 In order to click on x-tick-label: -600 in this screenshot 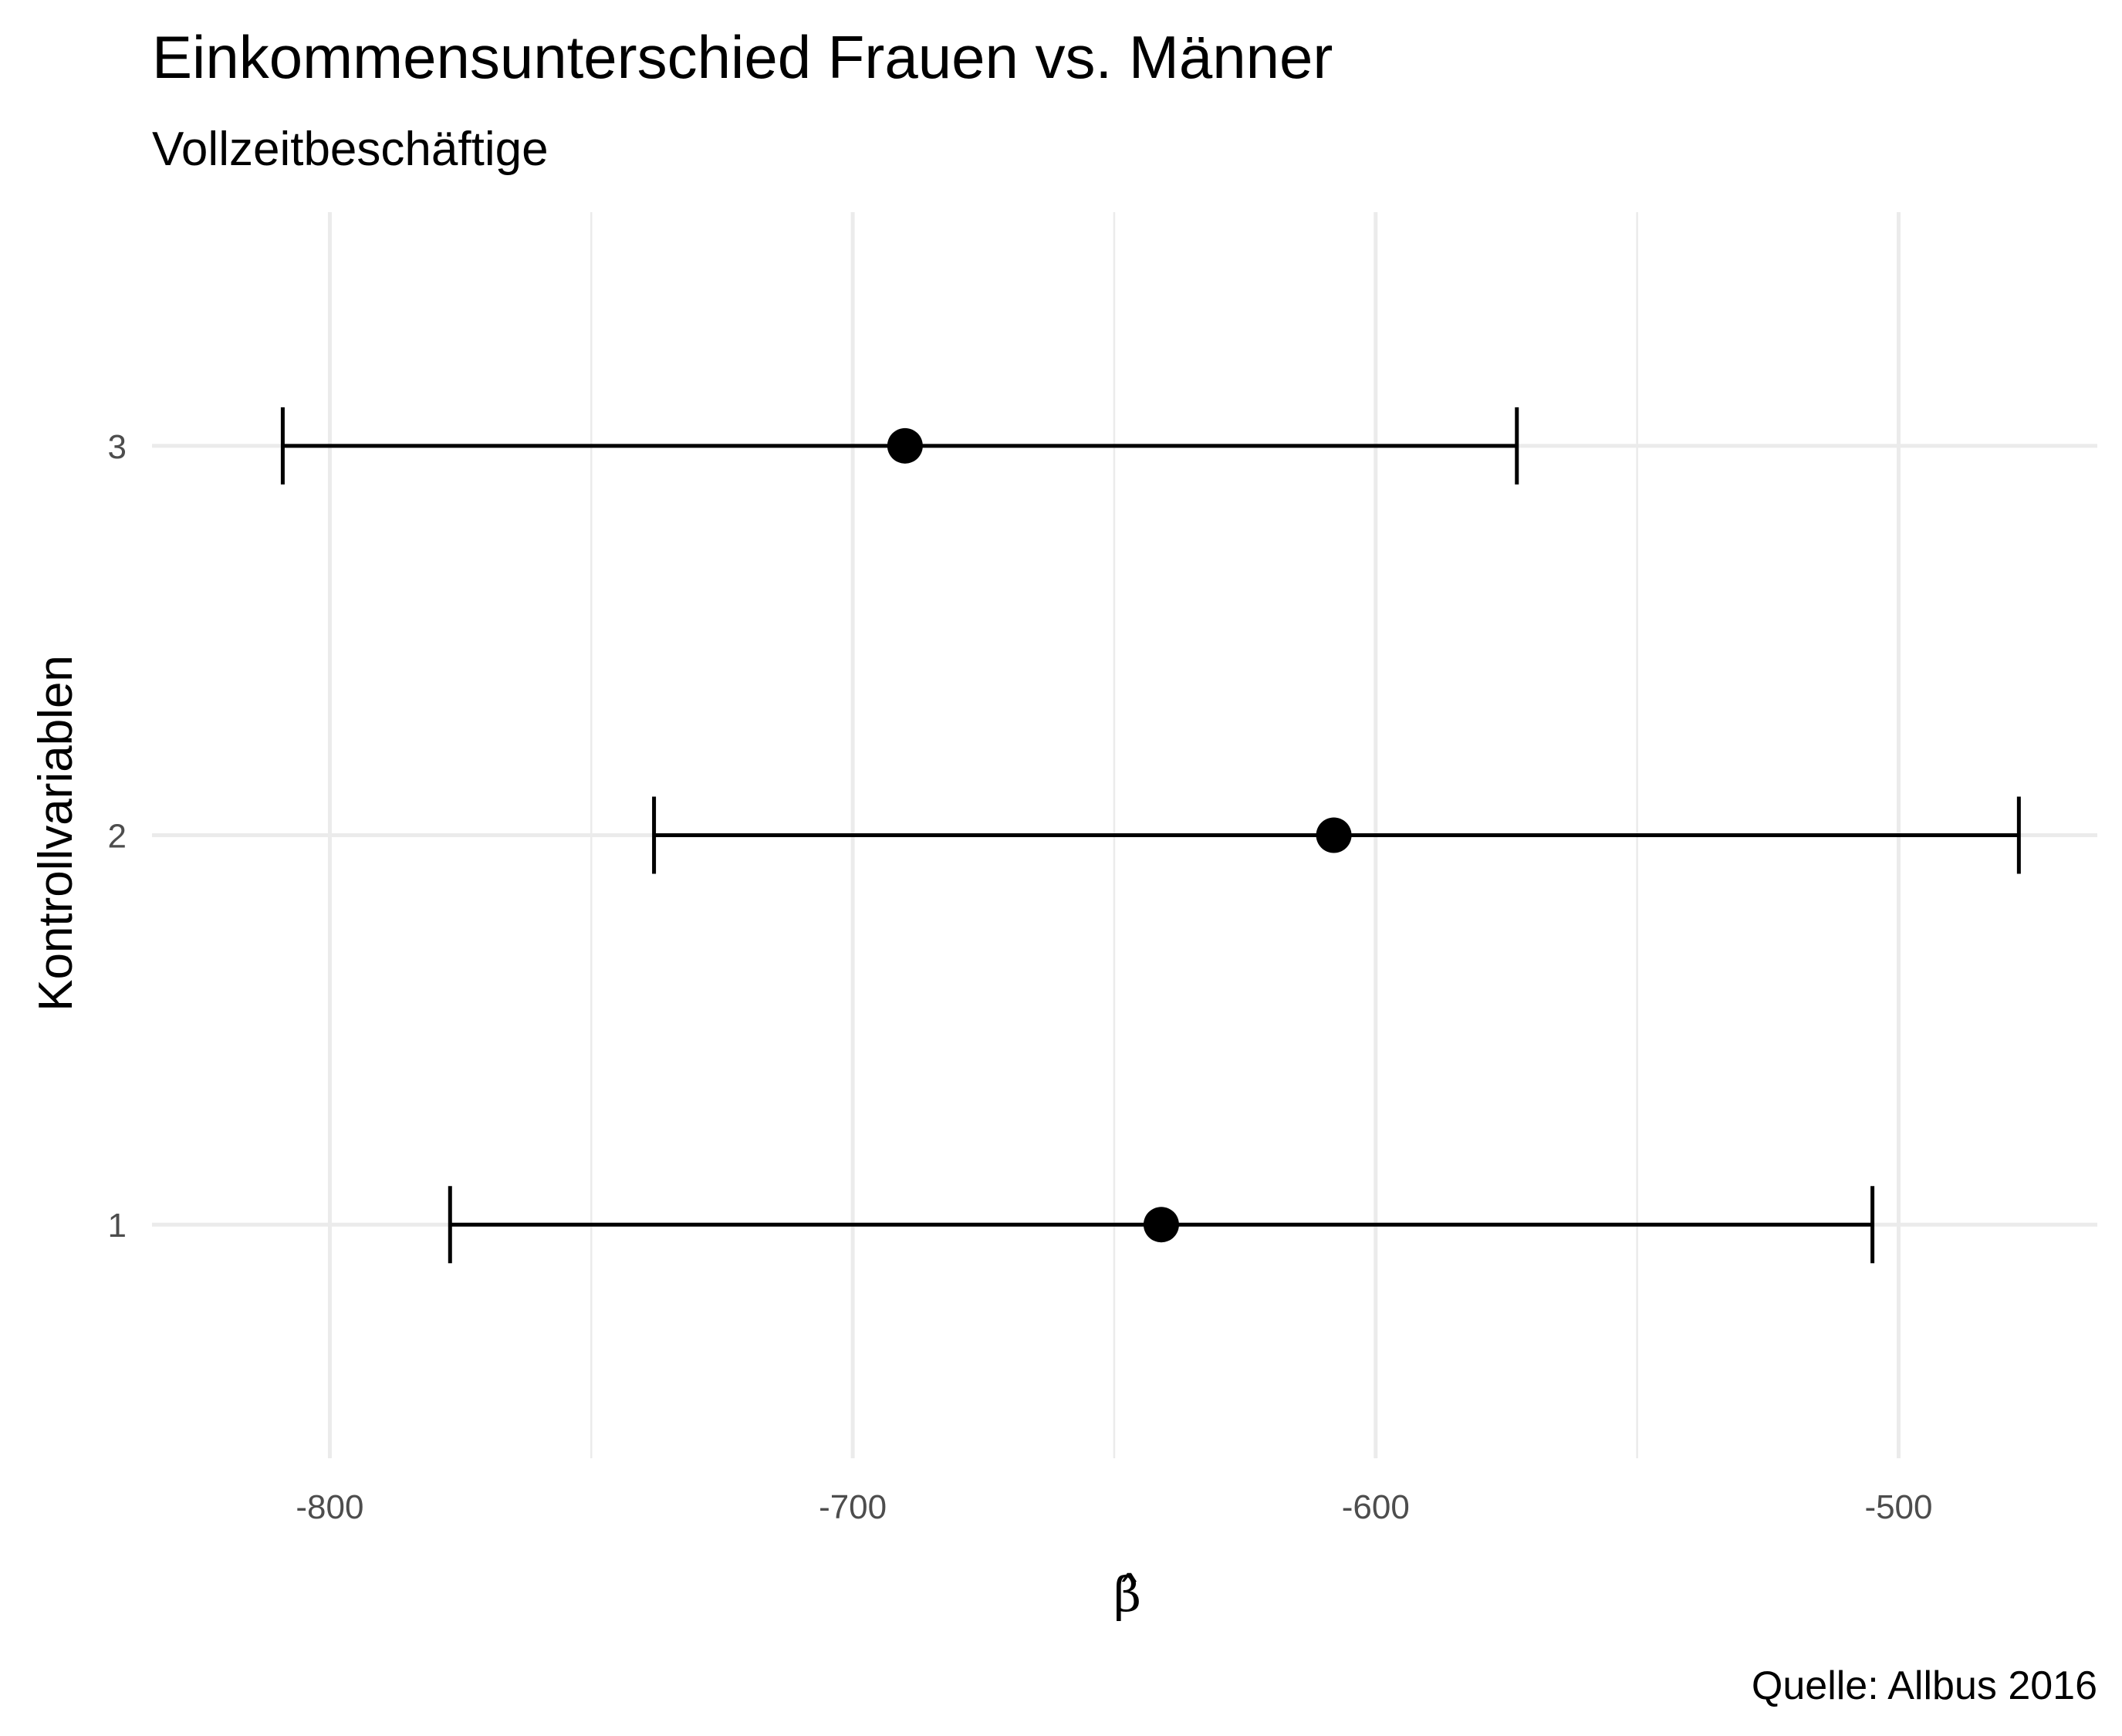, I will do `click(1376, 1507)`.